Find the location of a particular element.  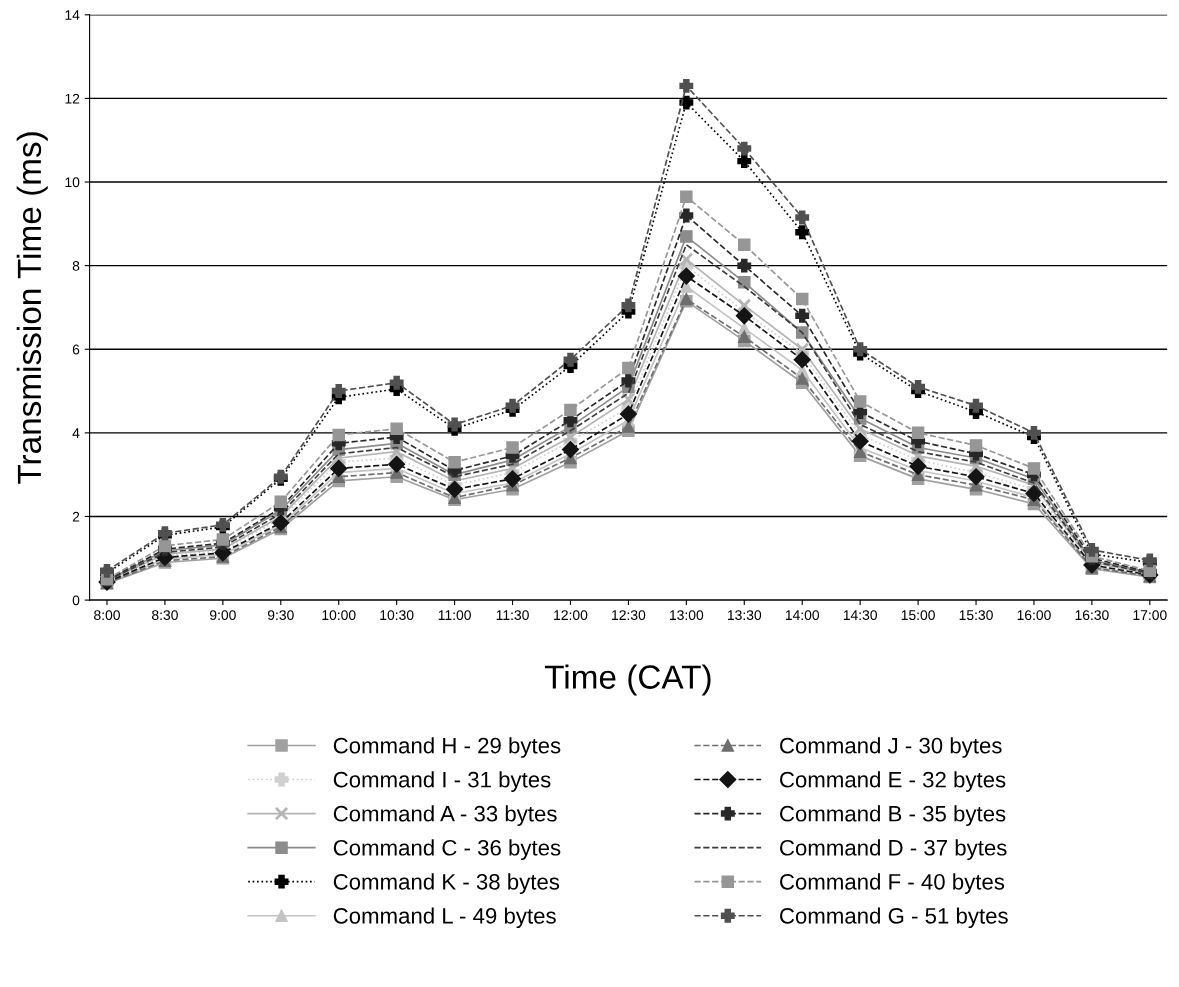

x-tick-label: 15:30 is located at coordinates (976, 615).